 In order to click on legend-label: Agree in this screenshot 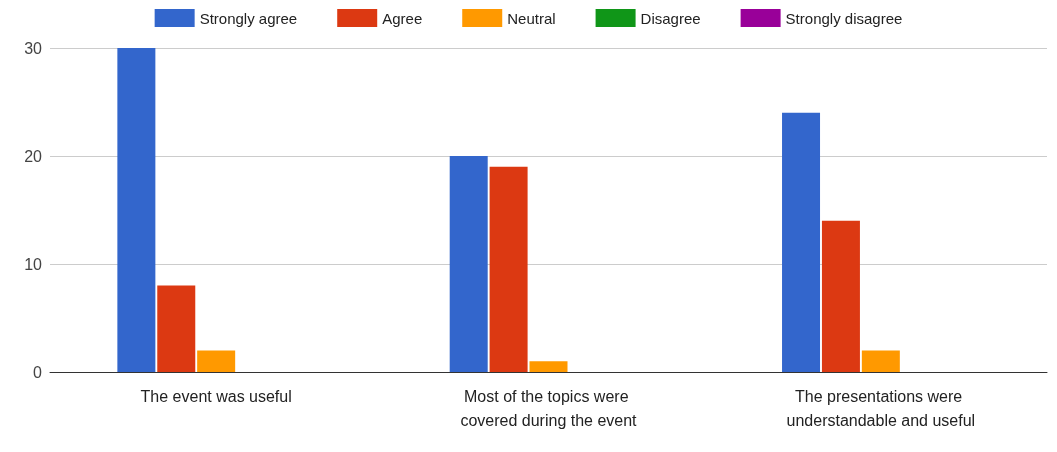, I will do `click(402, 18)`.